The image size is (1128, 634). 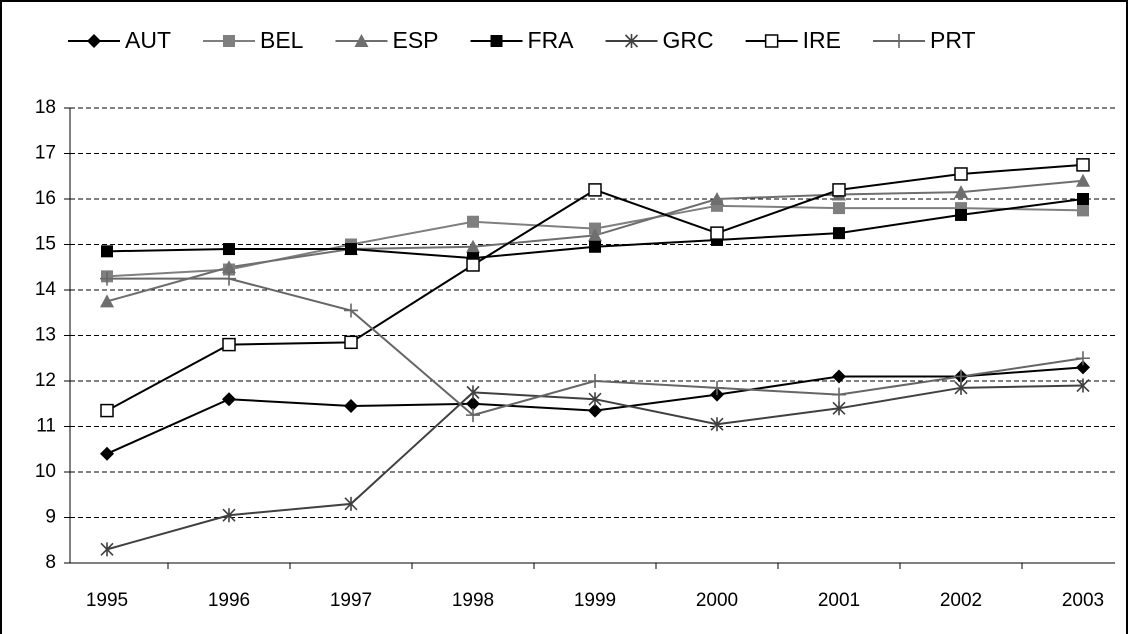 What do you see at coordinates (1083, 600) in the screenshot?
I see `x-tick-label: 2003` at bounding box center [1083, 600].